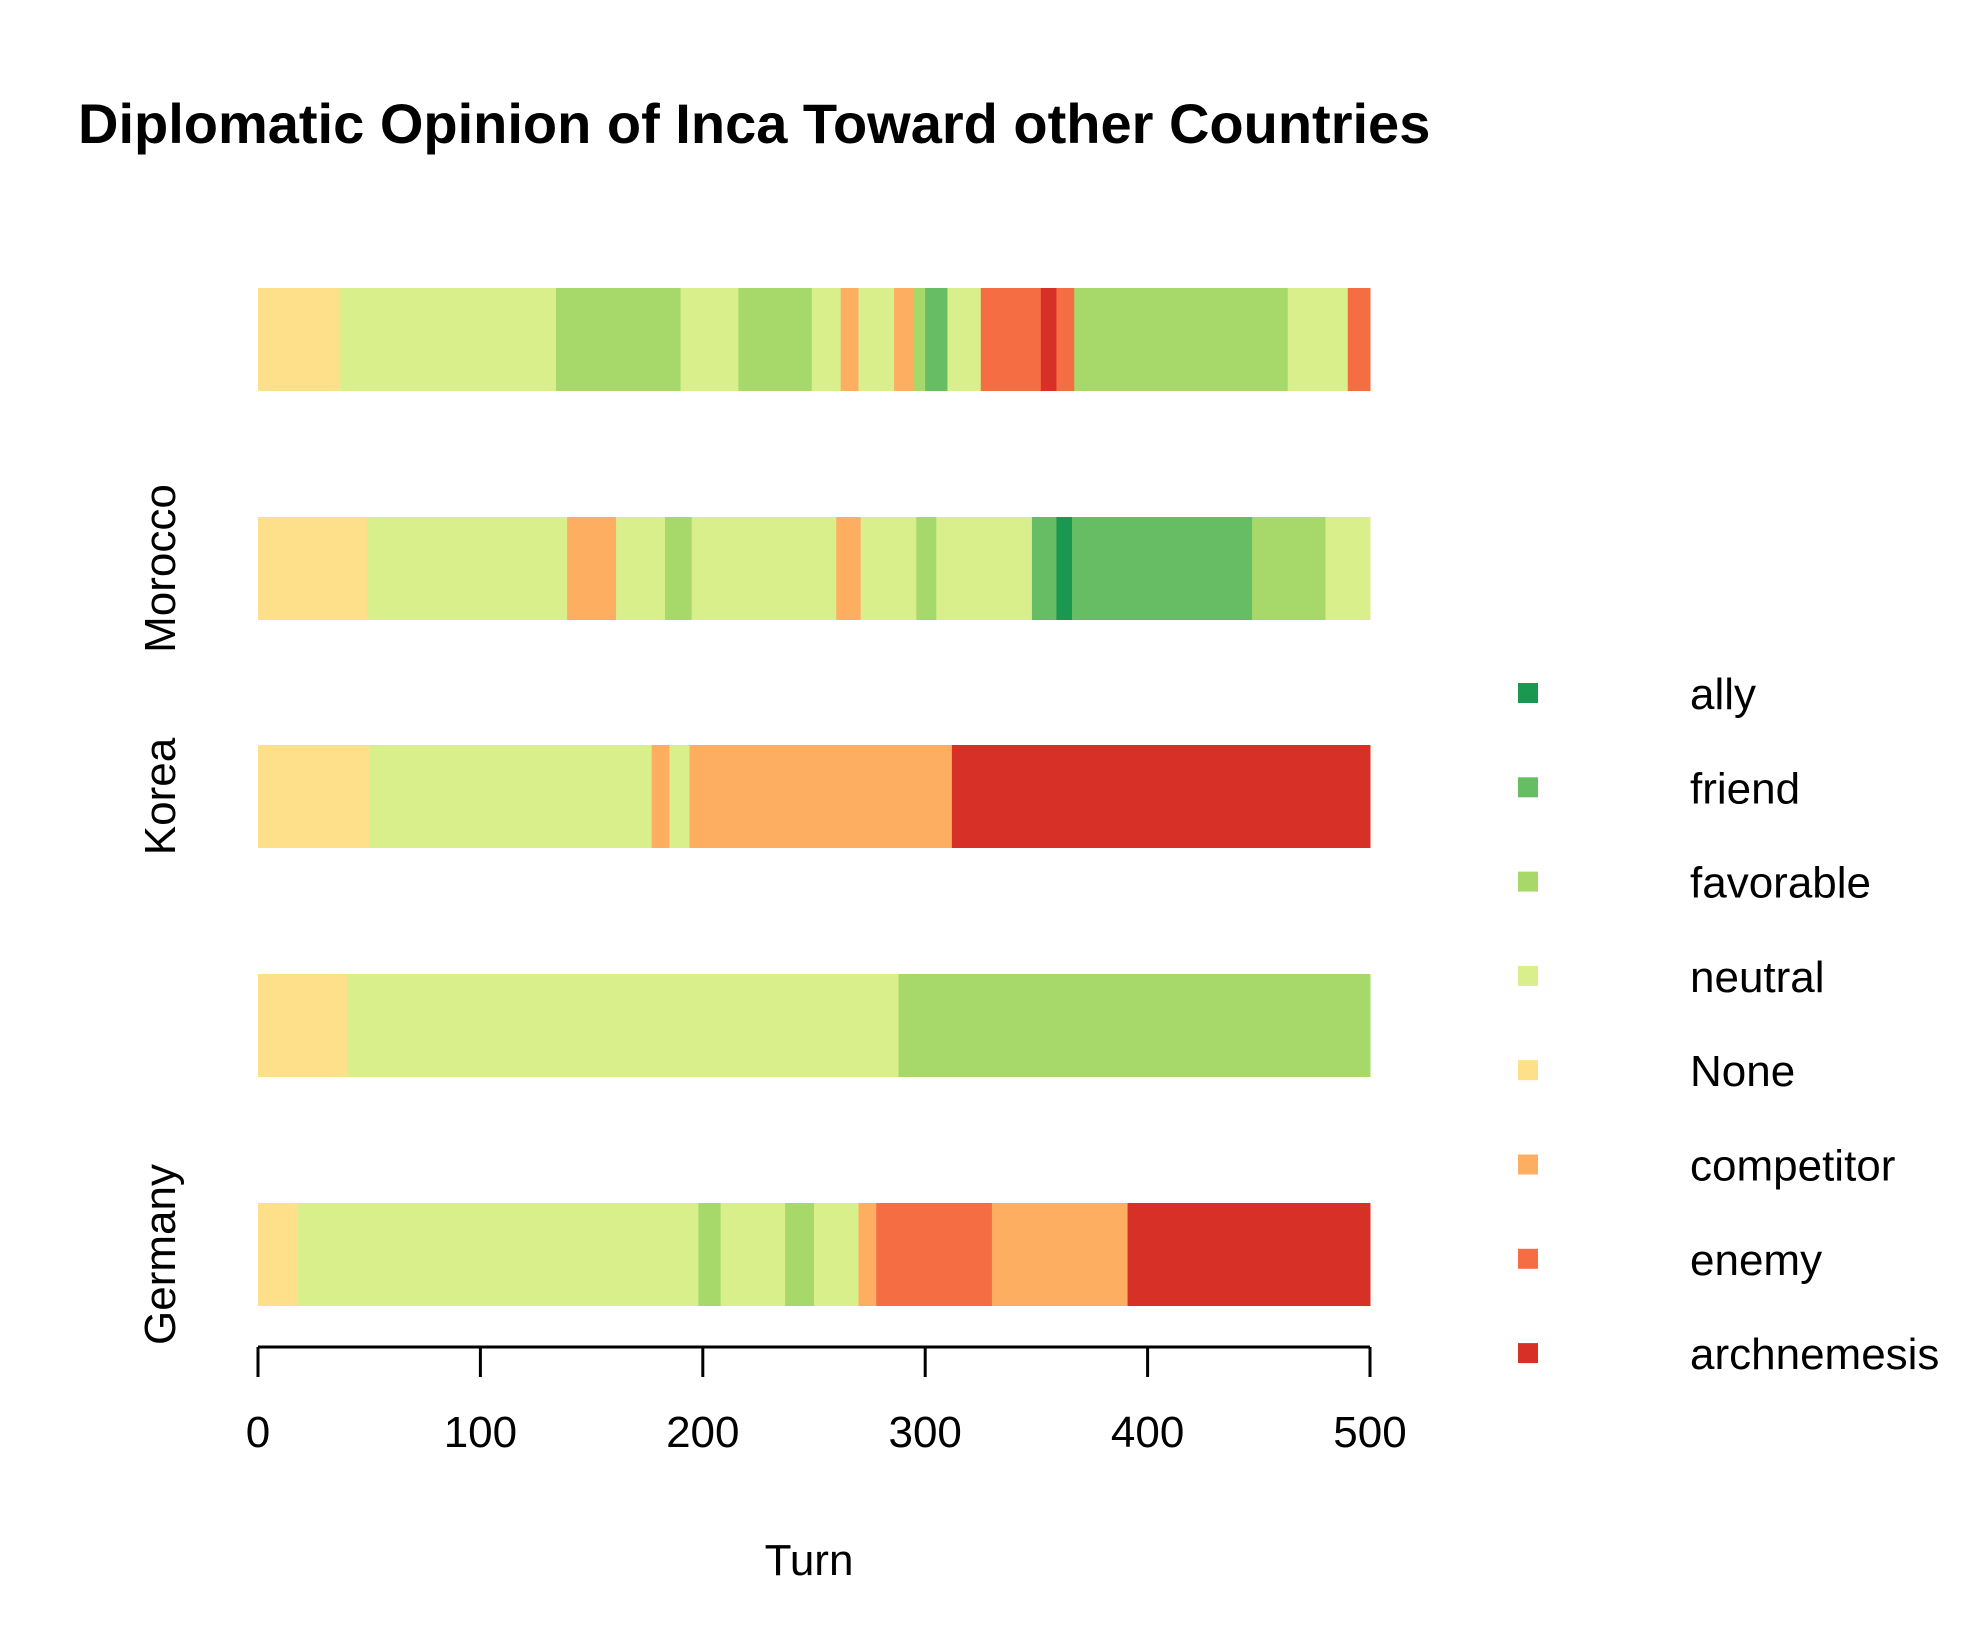 This screenshot has height=1650, width=1974. Describe the element at coordinates (1656, 1071) in the screenshot. I see `legend-item: None` at that location.